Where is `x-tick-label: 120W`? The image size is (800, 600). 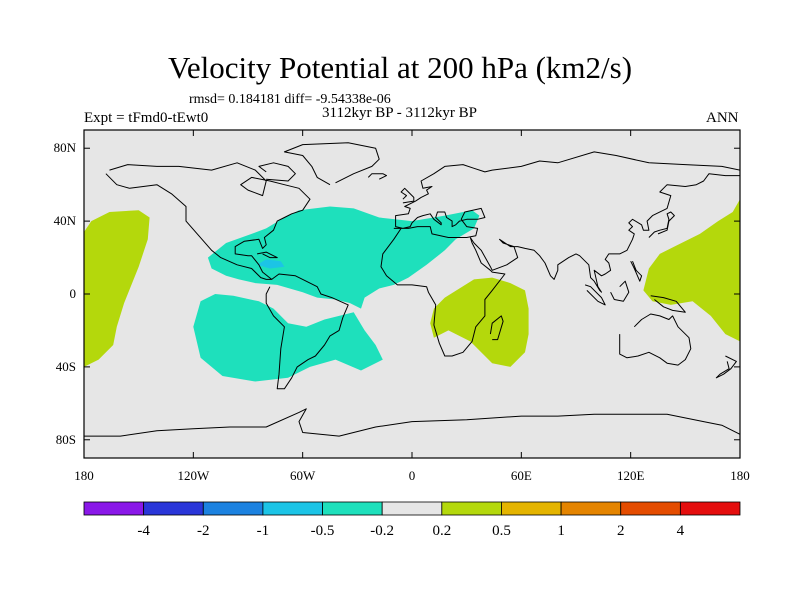 x-tick-label: 120W is located at coordinates (193, 475).